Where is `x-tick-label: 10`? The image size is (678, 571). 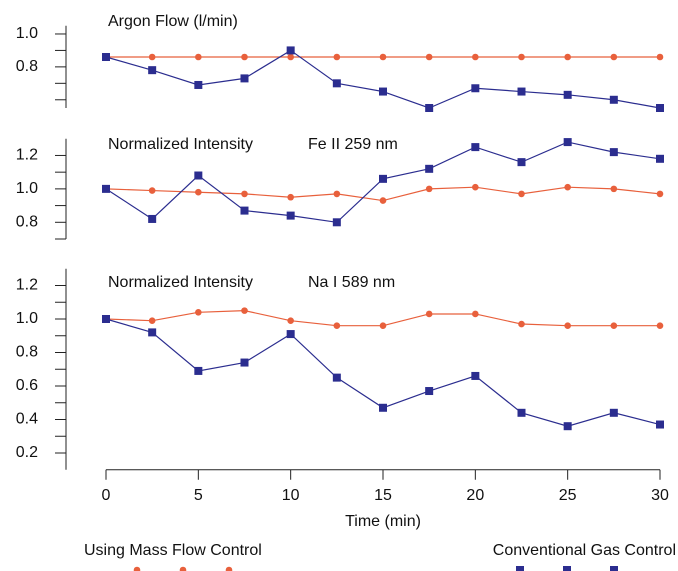 x-tick-label: 10 is located at coordinates (291, 495).